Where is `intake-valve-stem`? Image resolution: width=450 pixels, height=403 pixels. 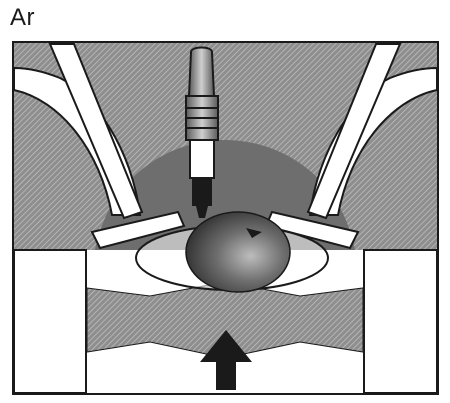
intake-valve-stem is located at coordinates (96, 131).